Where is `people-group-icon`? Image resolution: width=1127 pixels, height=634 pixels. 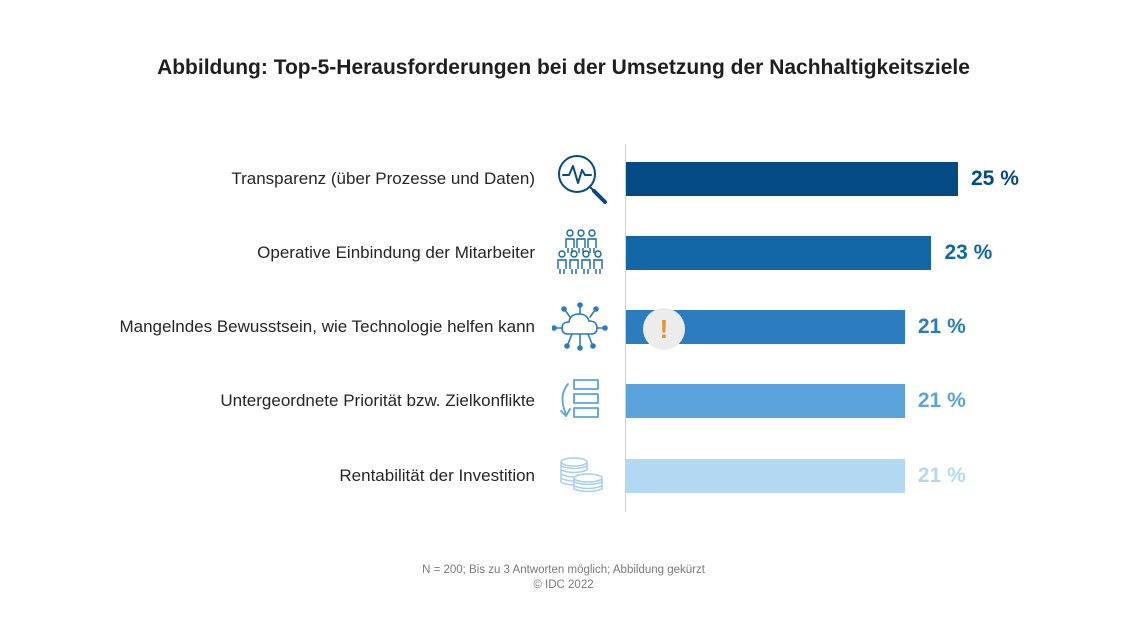
people-group-icon is located at coordinates (580, 251).